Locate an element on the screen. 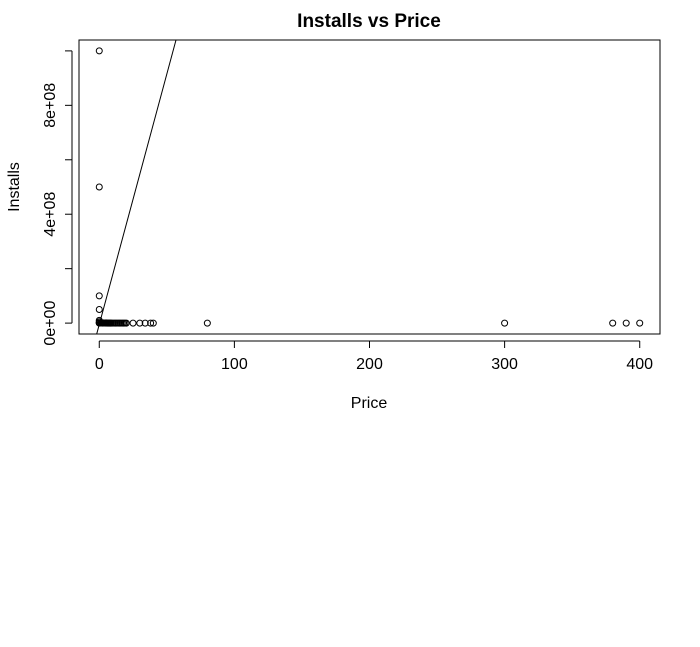 The height and width of the screenshot is (647, 700). x-tick-label: 0 is located at coordinates (99, 364).